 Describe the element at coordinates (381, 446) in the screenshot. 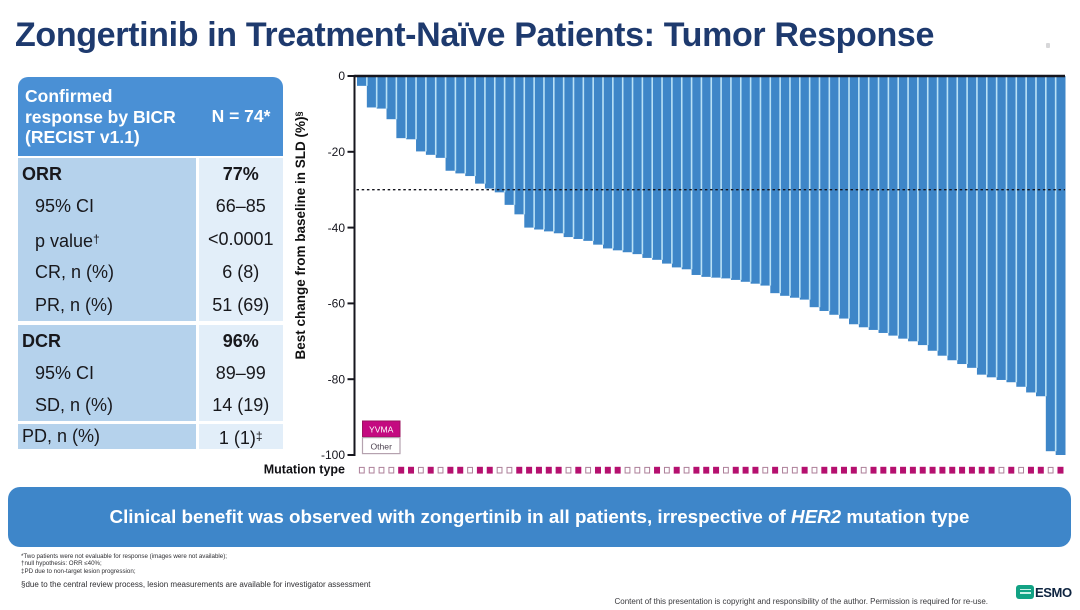

I see `svg-text: Other` at that location.